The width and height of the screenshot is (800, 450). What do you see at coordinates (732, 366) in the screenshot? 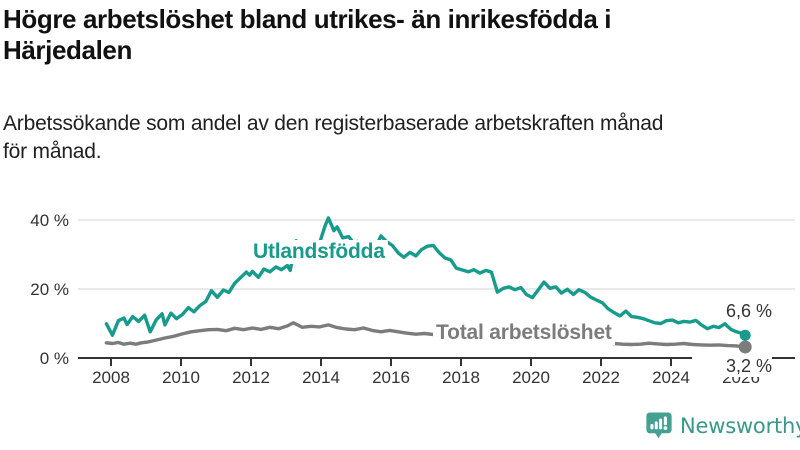
I see `end-value-label-total: 3,2 %` at bounding box center [732, 366].